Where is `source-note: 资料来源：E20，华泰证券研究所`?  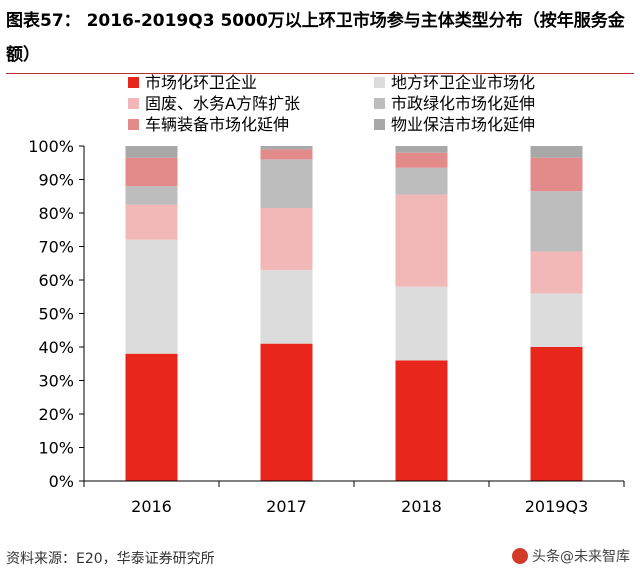 source-note: 资料来源：E20，华泰证券研究所 is located at coordinates (110, 559).